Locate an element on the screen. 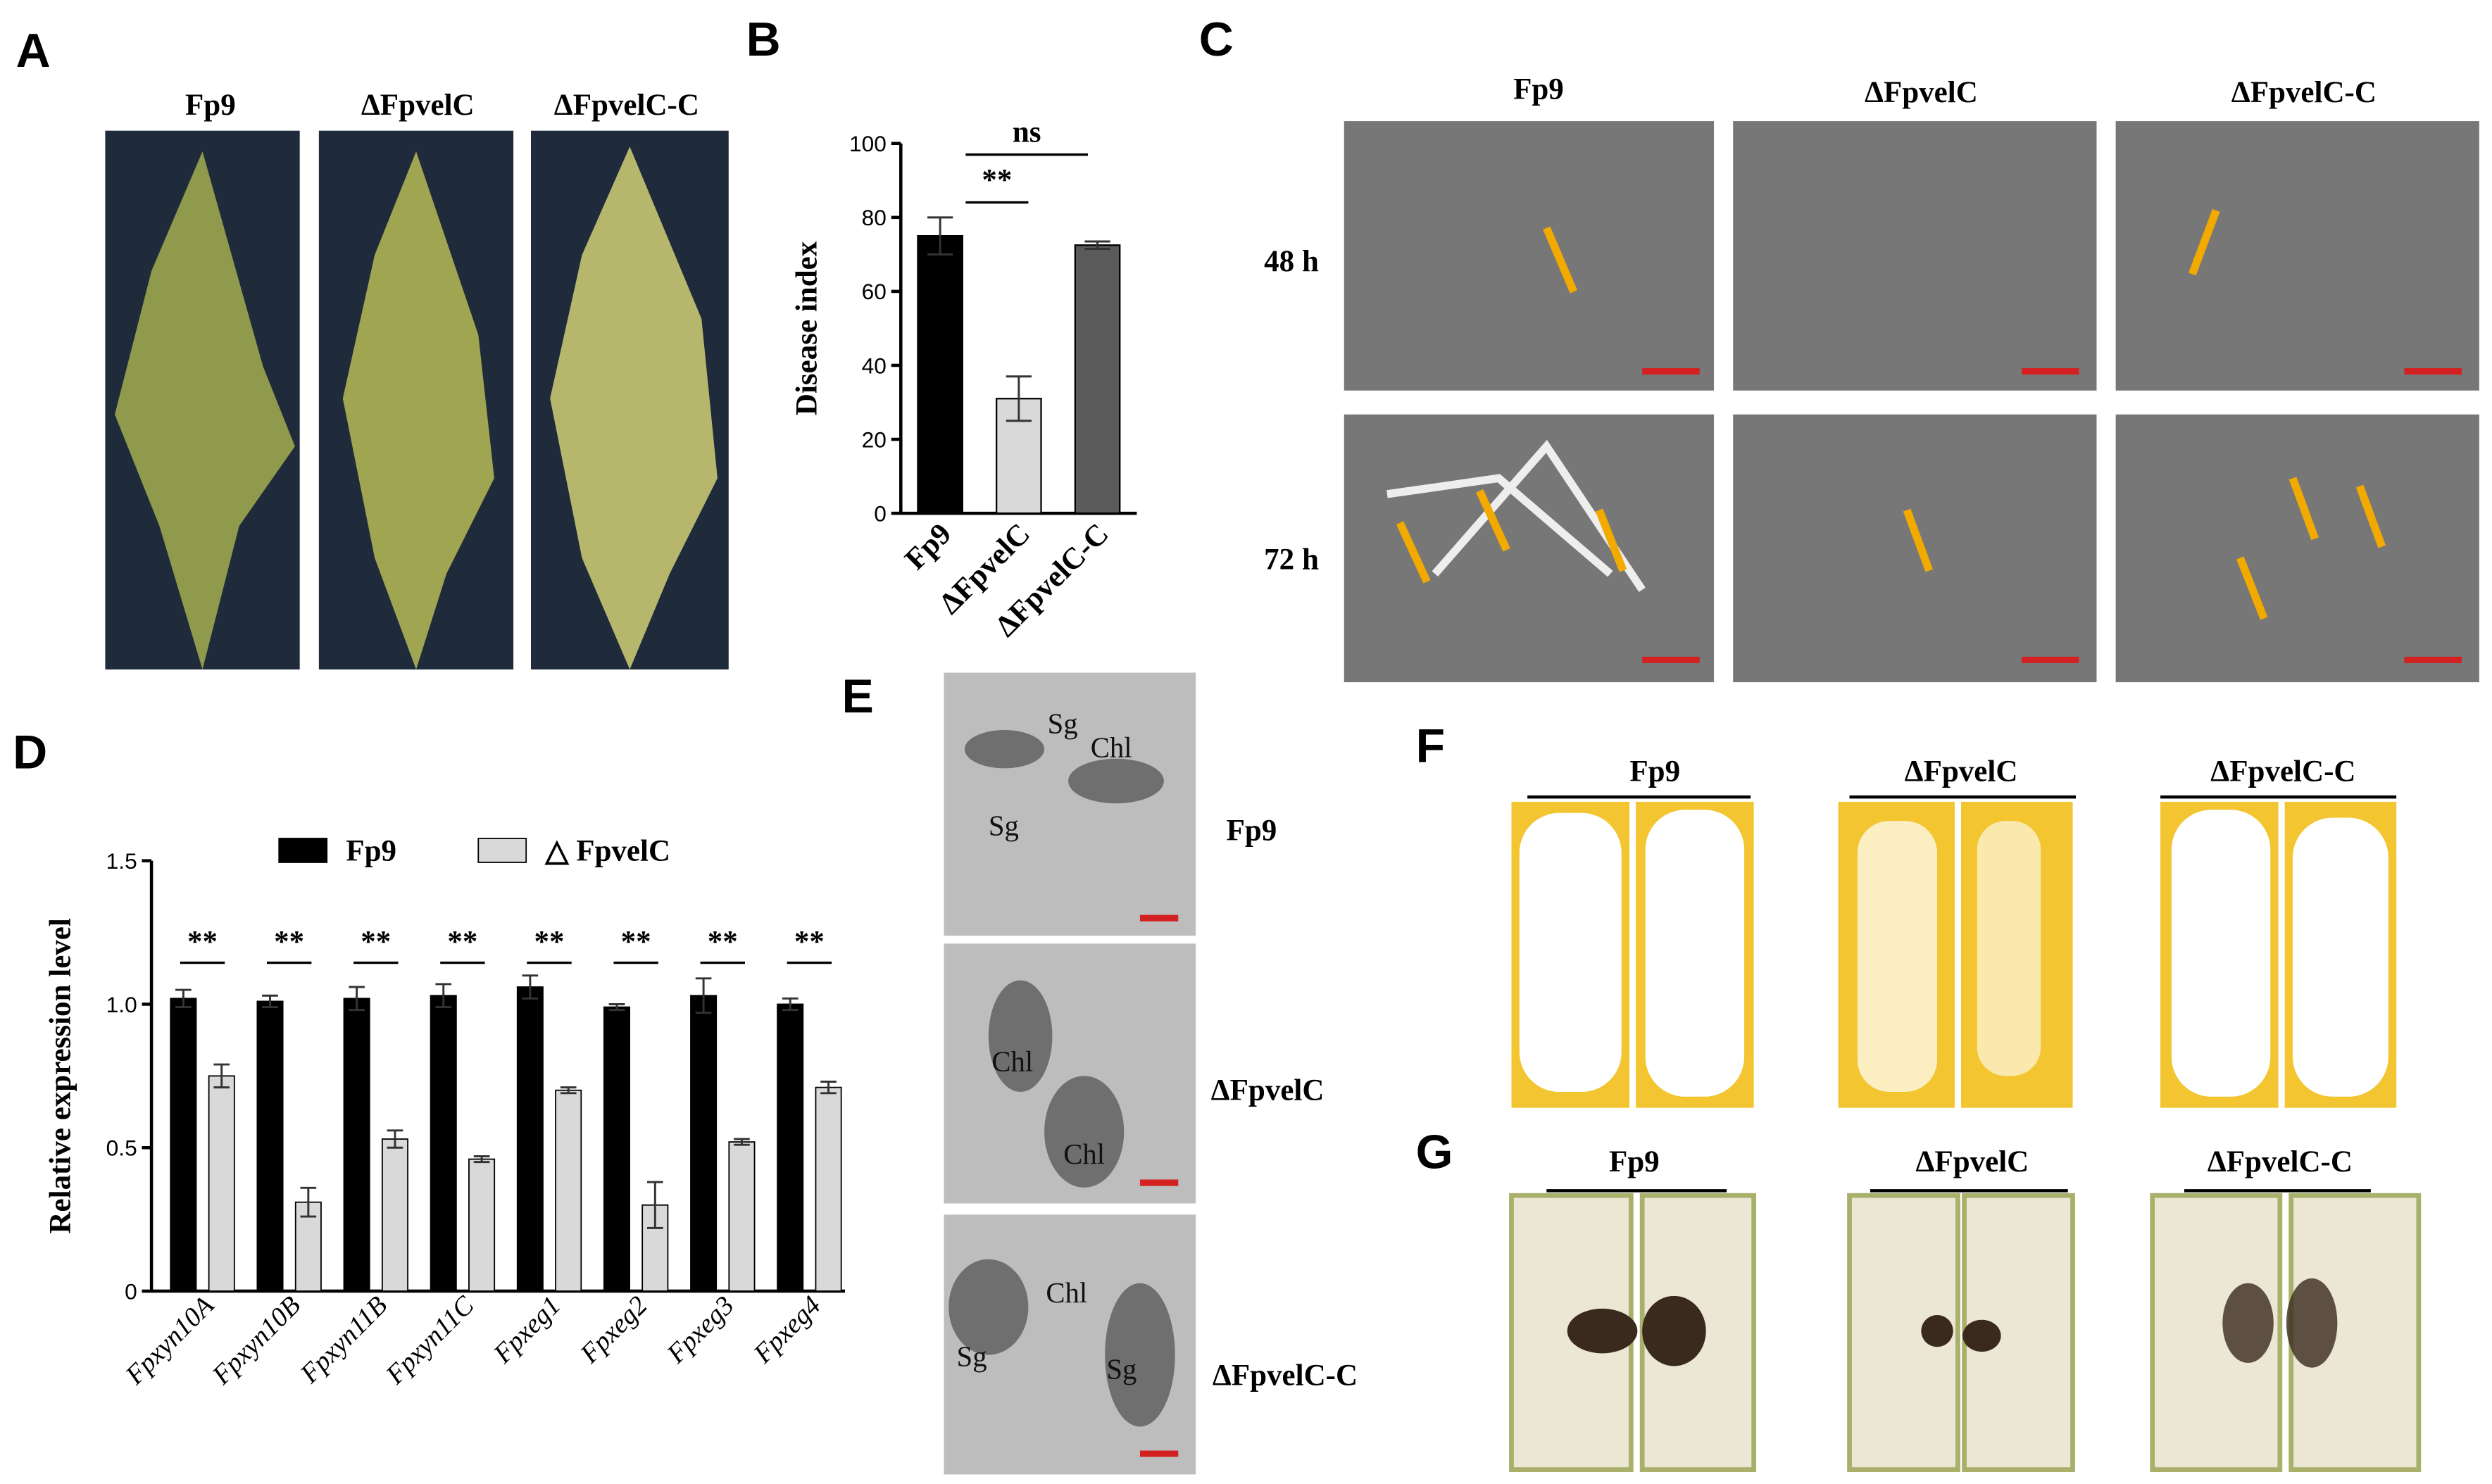 This screenshot has height=1484, width=2492. y-tick-label: 100 is located at coordinates (868, 143).